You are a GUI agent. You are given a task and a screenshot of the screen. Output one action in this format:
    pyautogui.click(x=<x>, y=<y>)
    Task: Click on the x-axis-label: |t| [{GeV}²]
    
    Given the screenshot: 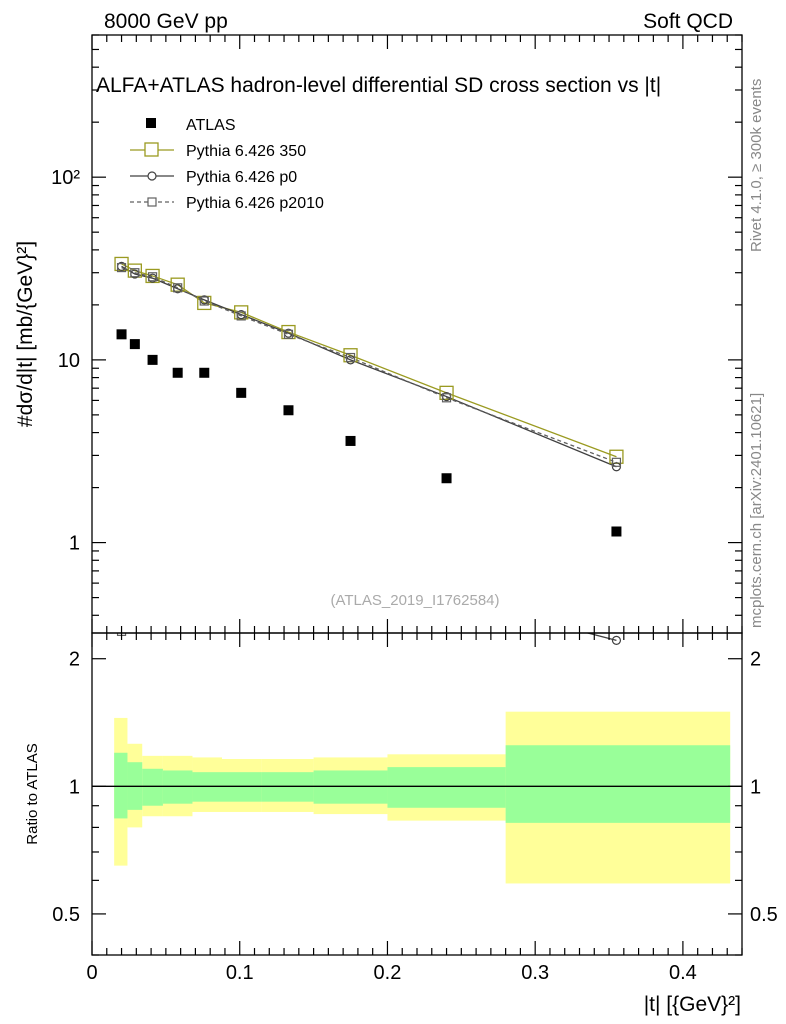 What is the action you would take?
    pyautogui.click(x=692, y=1004)
    